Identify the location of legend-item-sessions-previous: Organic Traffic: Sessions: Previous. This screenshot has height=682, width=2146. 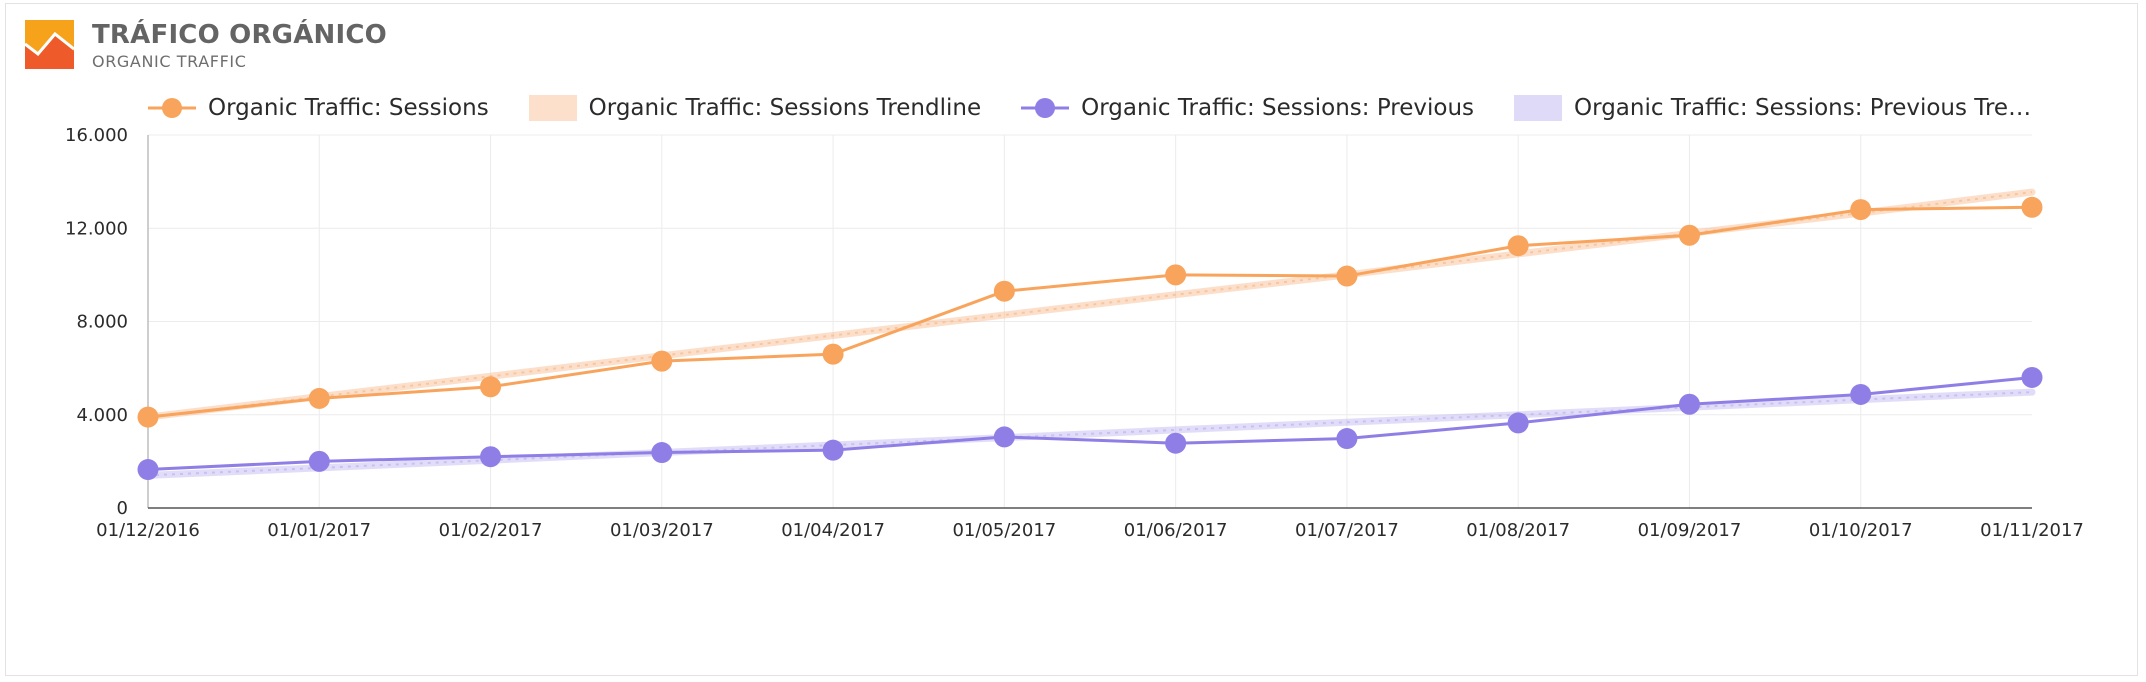
(1247, 108).